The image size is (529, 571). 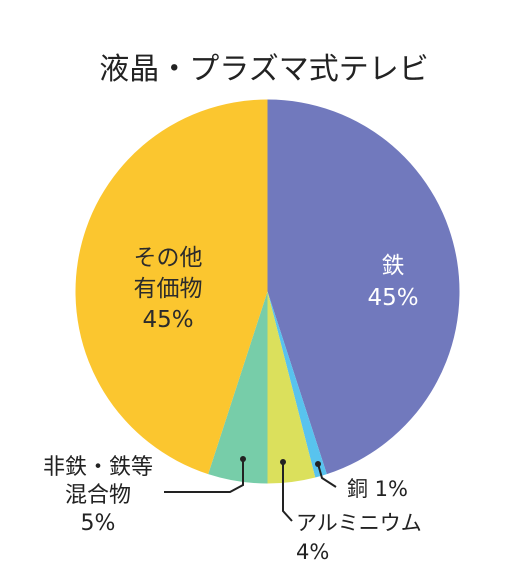 I want to click on slice-label-other: その他有価物 45%, so click(x=168, y=289).